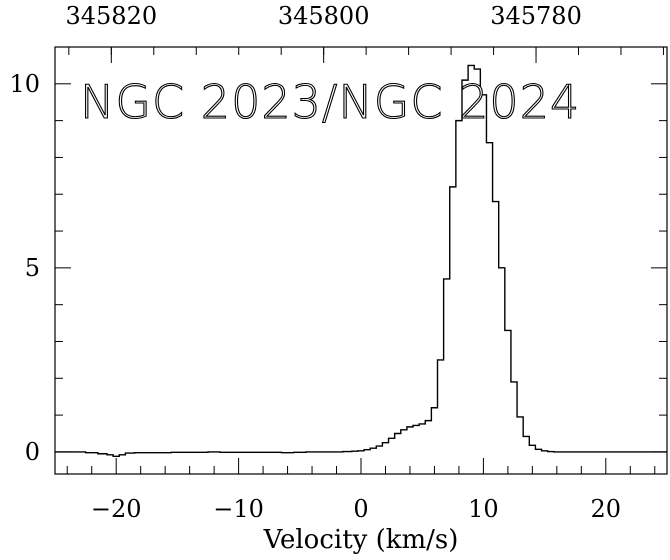  What do you see at coordinates (606, 509) in the screenshot?
I see `x-tick-label: 20` at bounding box center [606, 509].